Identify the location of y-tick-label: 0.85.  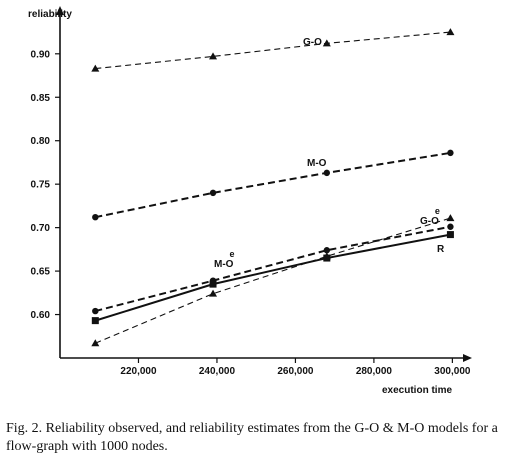
(41, 98).